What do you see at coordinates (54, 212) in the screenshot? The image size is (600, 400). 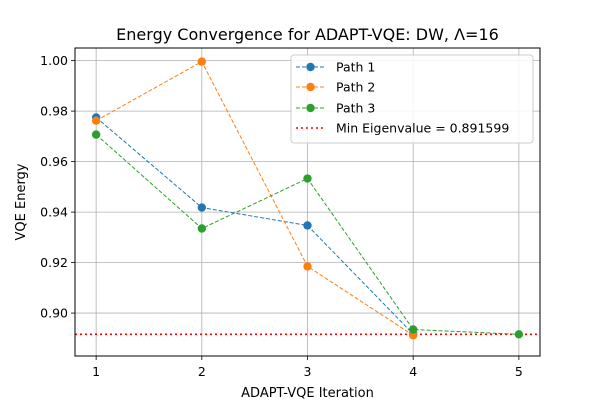 I see `y-tick-label: 0.94` at bounding box center [54, 212].